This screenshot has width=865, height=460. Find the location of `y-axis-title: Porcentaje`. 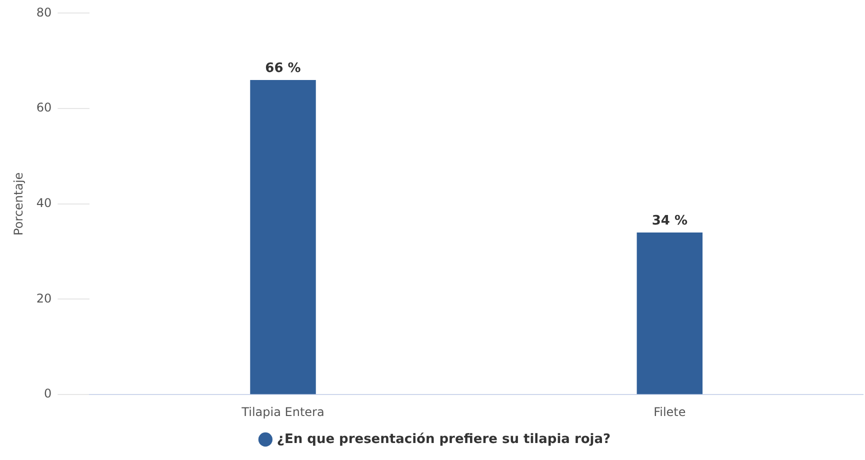

y-axis-title: Porcentaje is located at coordinates (18, 204).